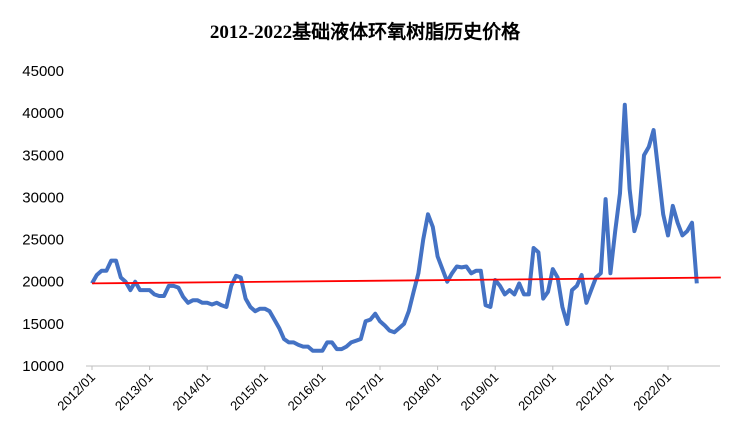  Describe the element at coordinates (406, 280) in the screenshot. I see `line-series` at that location.